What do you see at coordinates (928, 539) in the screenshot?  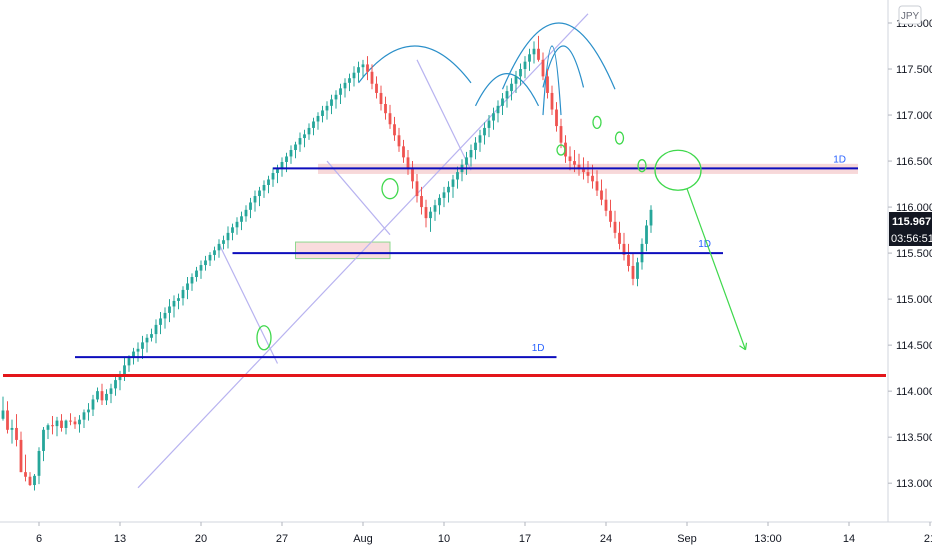 I see `time-tick-label: 21` at bounding box center [928, 539].